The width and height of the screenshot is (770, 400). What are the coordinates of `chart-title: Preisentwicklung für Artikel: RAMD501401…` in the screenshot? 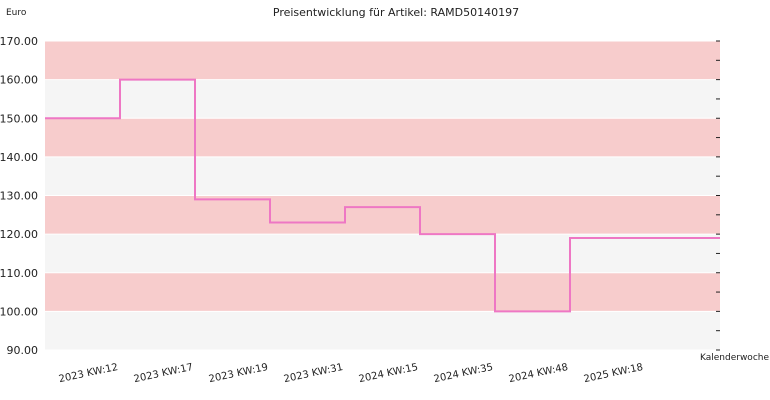 It's located at (396, 12).